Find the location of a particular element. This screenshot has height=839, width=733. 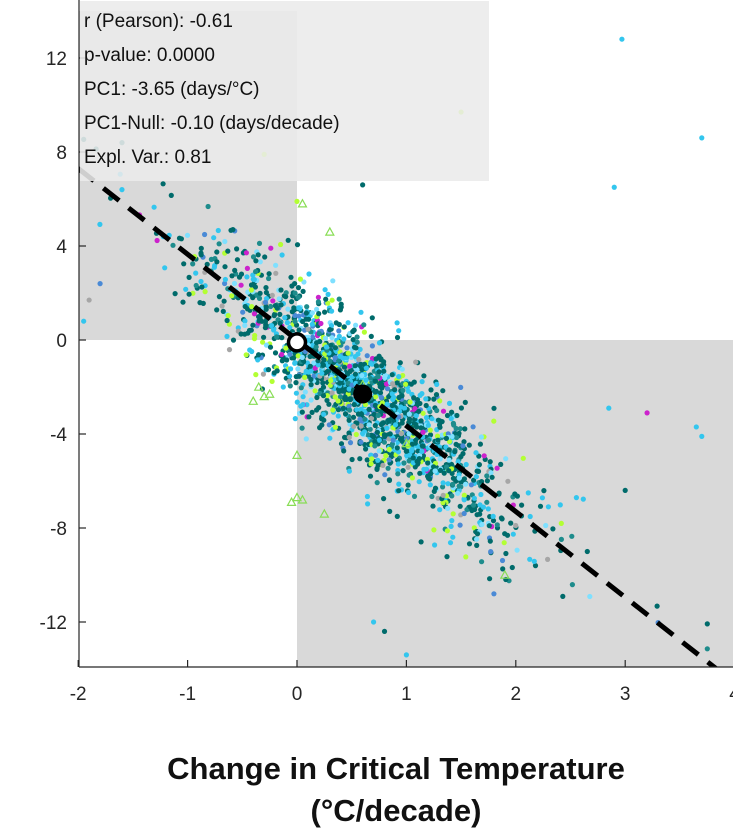

x-axis-label-line2: (°C/decade) is located at coordinates (396, 810).